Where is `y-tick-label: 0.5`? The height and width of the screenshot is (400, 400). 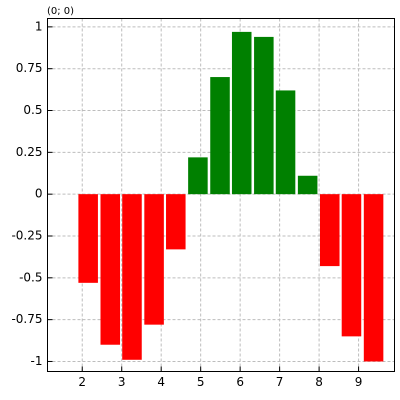
y-tick-label: 0.5 is located at coordinates (32, 110).